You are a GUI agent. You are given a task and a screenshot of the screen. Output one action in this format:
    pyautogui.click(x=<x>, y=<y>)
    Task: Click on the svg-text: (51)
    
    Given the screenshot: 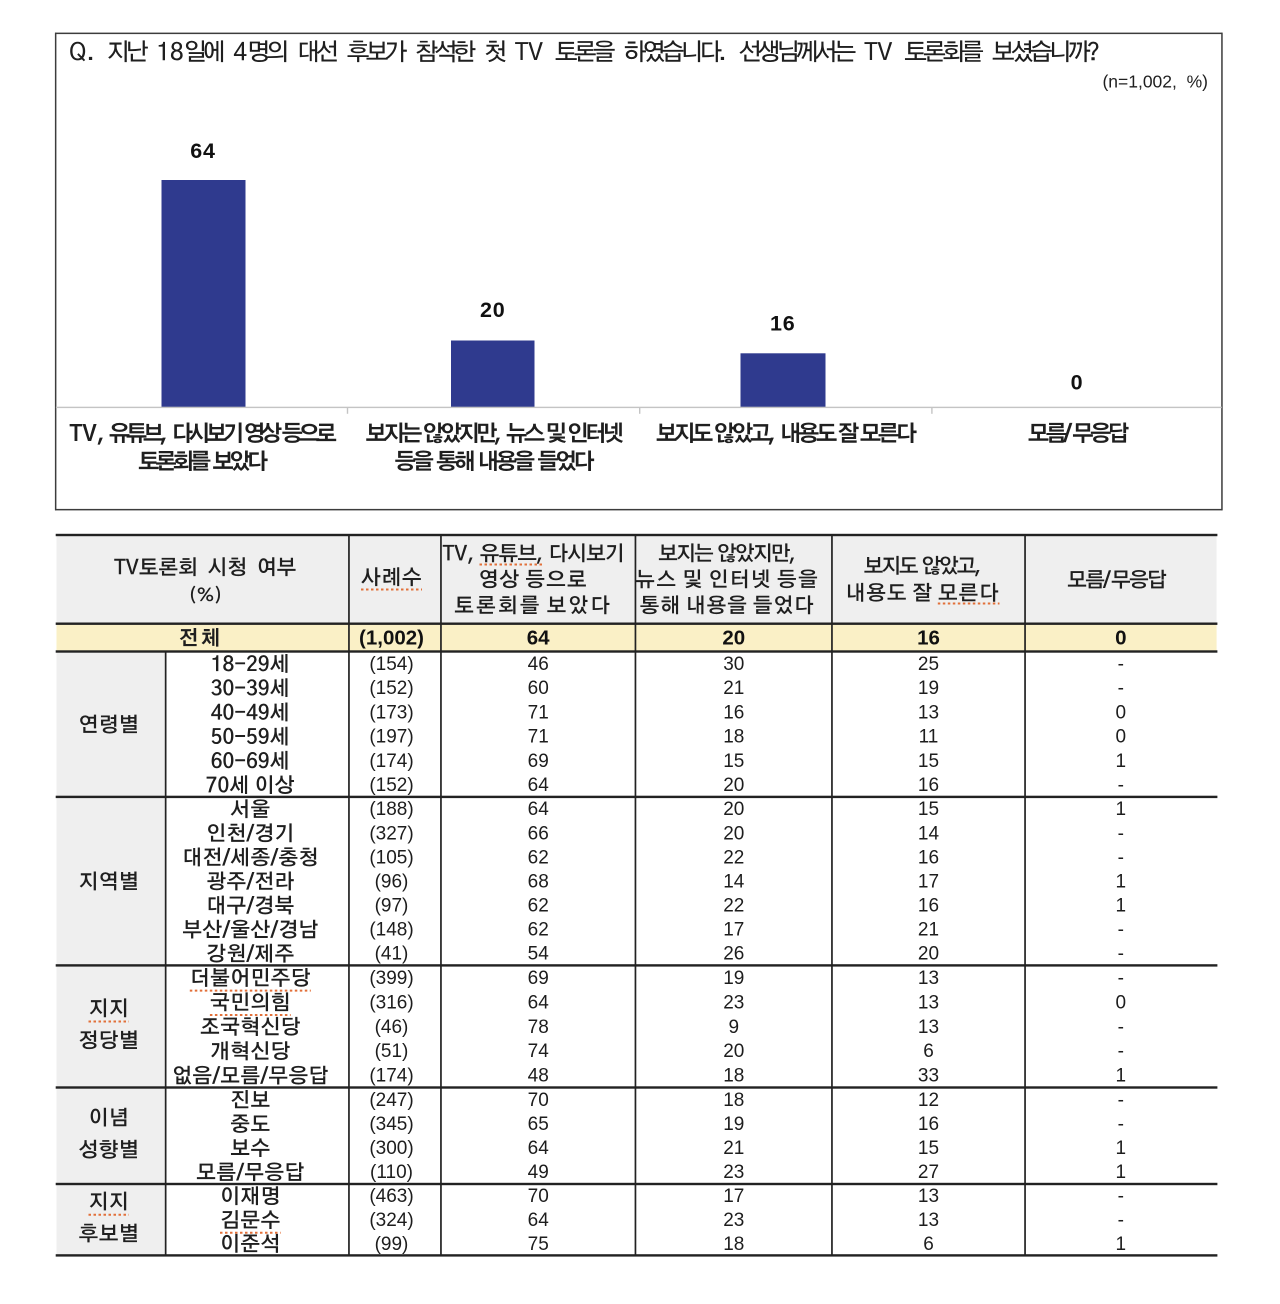 What is the action you would take?
    pyautogui.click(x=392, y=1051)
    